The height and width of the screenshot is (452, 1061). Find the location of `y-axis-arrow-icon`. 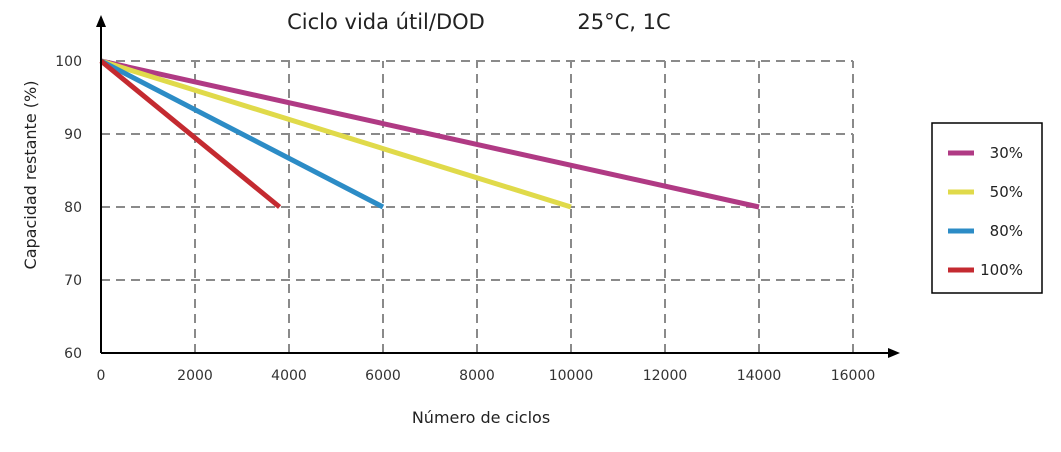

y-axis-arrow-icon is located at coordinates (101, 21).